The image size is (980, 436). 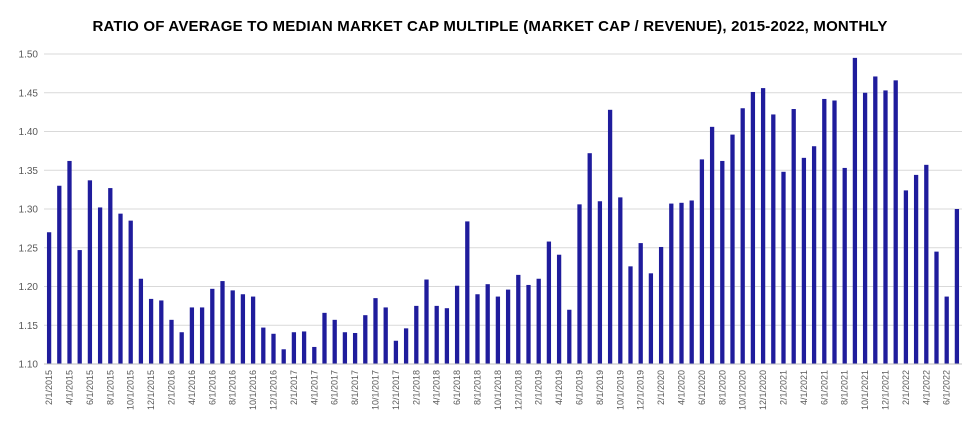 What do you see at coordinates (294, 387) in the screenshot?
I see `x-tick-label: 2/1/2017` at bounding box center [294, 387].